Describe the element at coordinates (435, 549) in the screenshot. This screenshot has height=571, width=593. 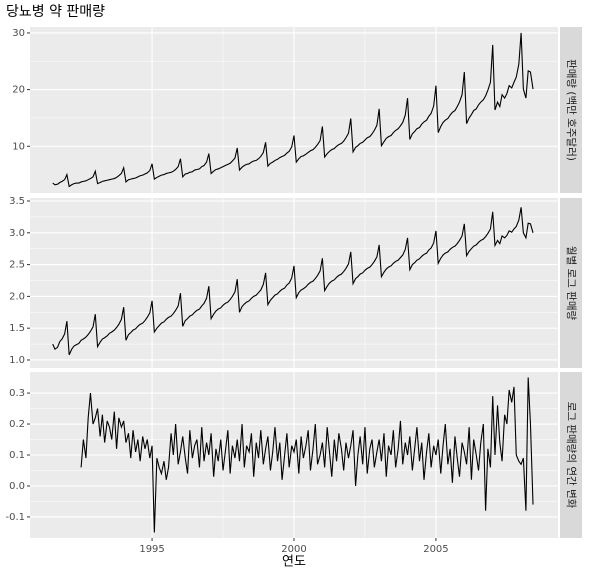
I see `x-tick-label: 2005` at that location.